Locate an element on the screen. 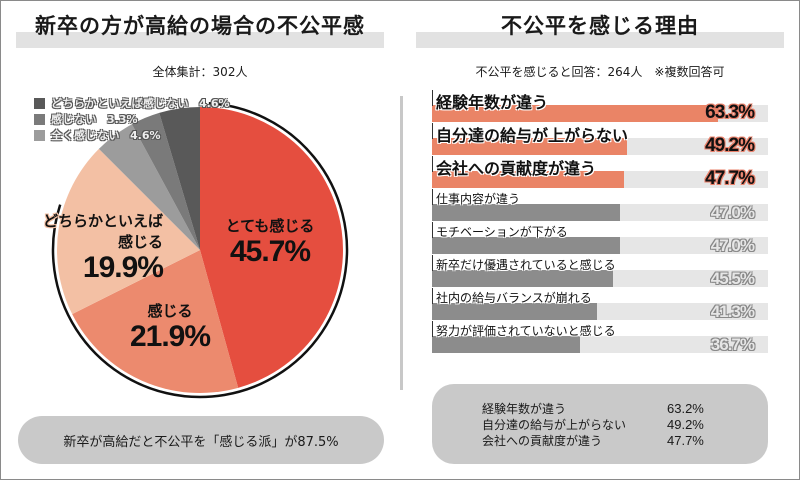  bar-label: 自分達の給与が上がらない is located at coordinates (532, 135).